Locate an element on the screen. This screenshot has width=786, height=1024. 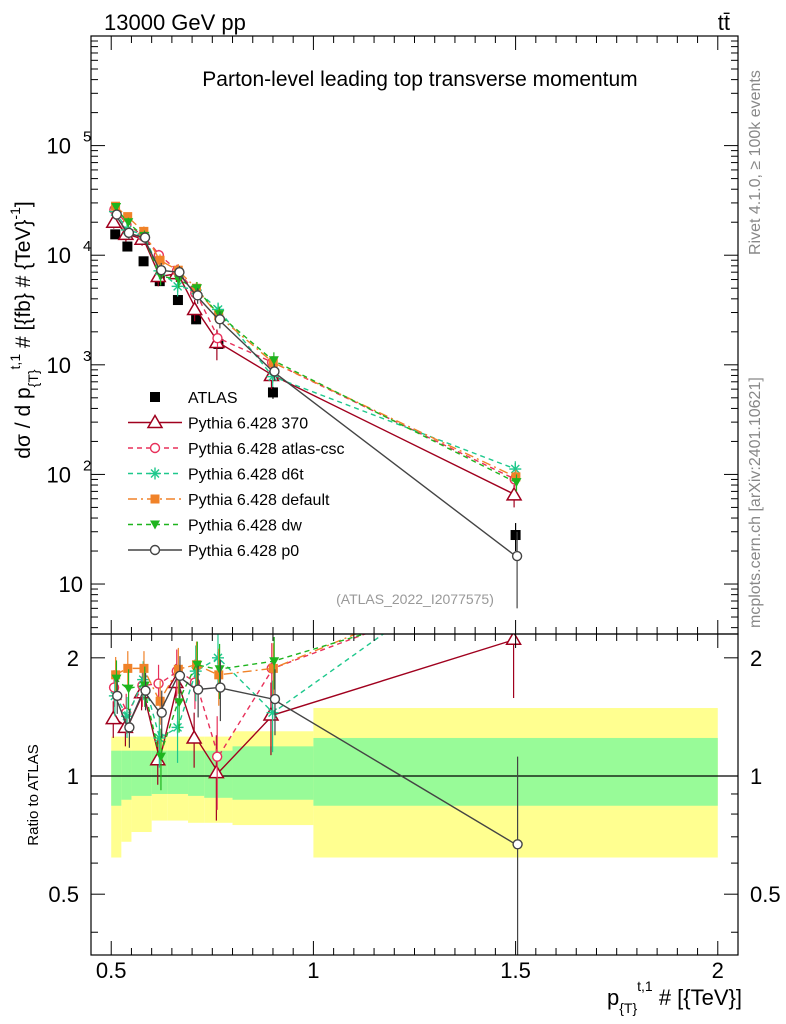
main-y-tick-exponent: 2 is located at coordinates (87, 465).